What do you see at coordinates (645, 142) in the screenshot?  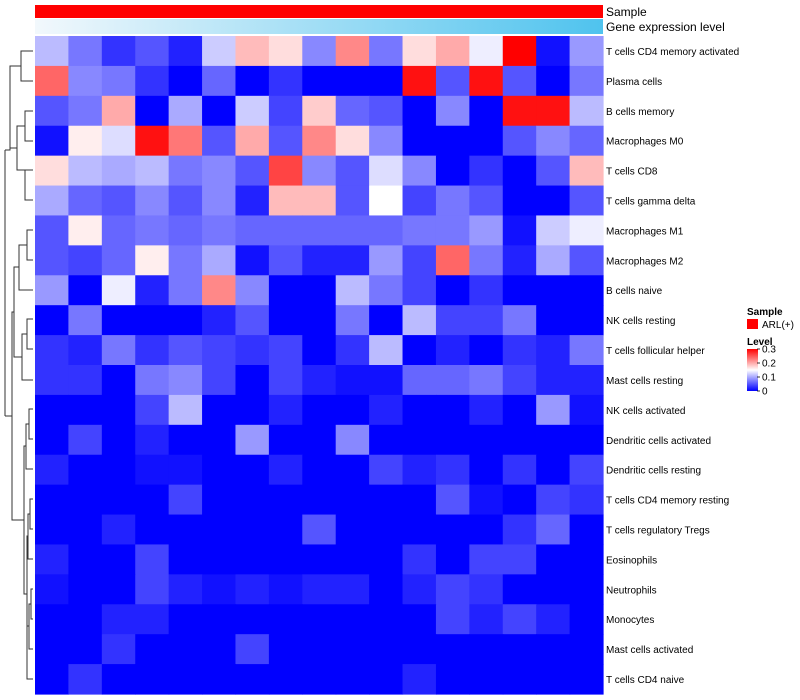 I see `row-label: Macrophages M0` at bounding box center [645, 142].